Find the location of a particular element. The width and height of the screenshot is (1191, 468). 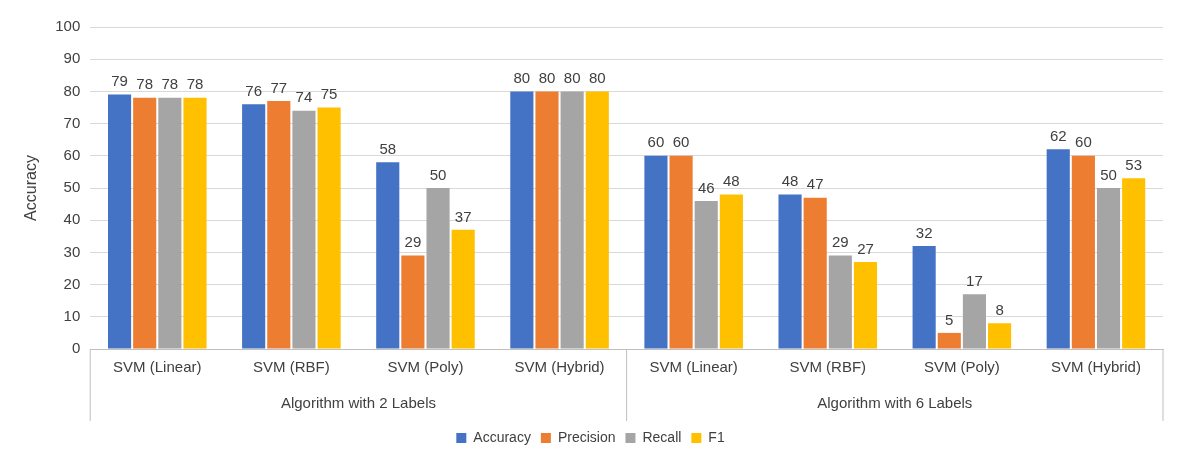

data-label: 37 is located at coordinates (463, 216).